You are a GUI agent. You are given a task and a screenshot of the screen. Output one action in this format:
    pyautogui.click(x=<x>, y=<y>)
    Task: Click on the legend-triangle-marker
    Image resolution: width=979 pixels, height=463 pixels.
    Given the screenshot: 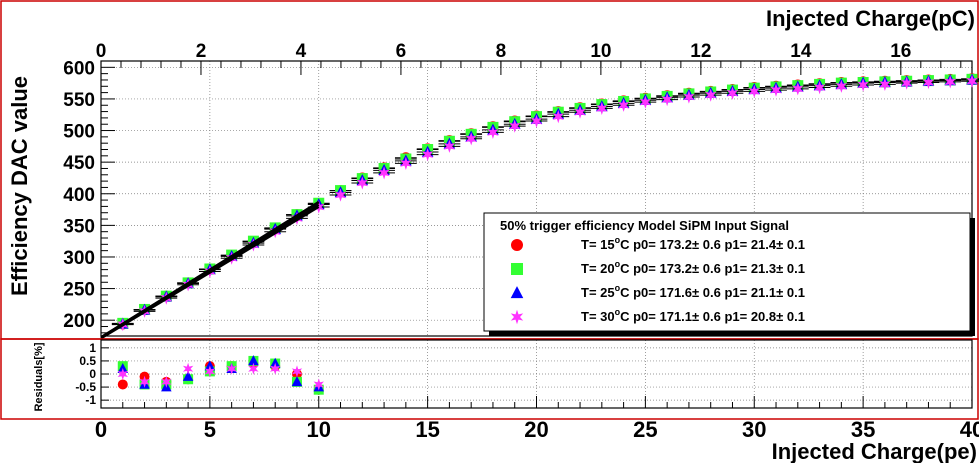 What is the action you would take?
    pyautogui.click(x=517, y=292)
    